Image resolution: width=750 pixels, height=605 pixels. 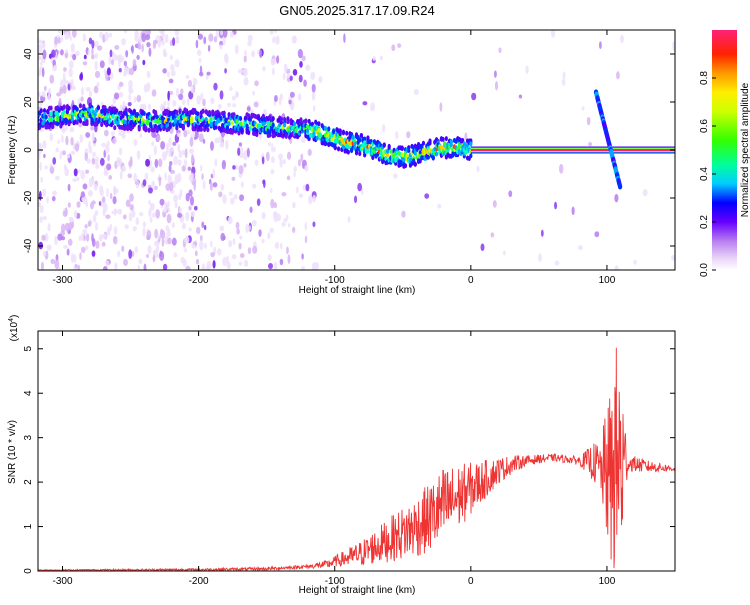 I want to click on y-tick-label: 3, so click(x=28, y=437).